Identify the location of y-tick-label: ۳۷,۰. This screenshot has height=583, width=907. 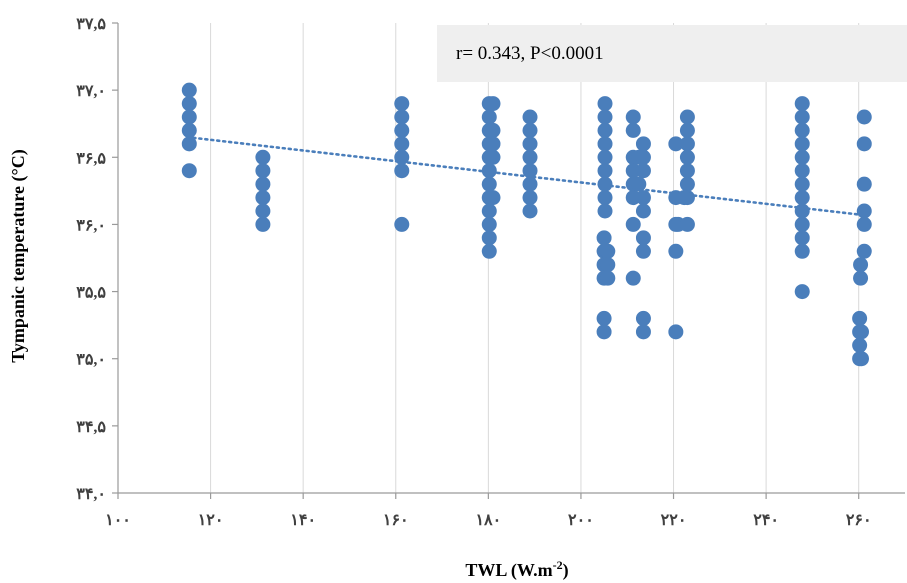
(91, 91).